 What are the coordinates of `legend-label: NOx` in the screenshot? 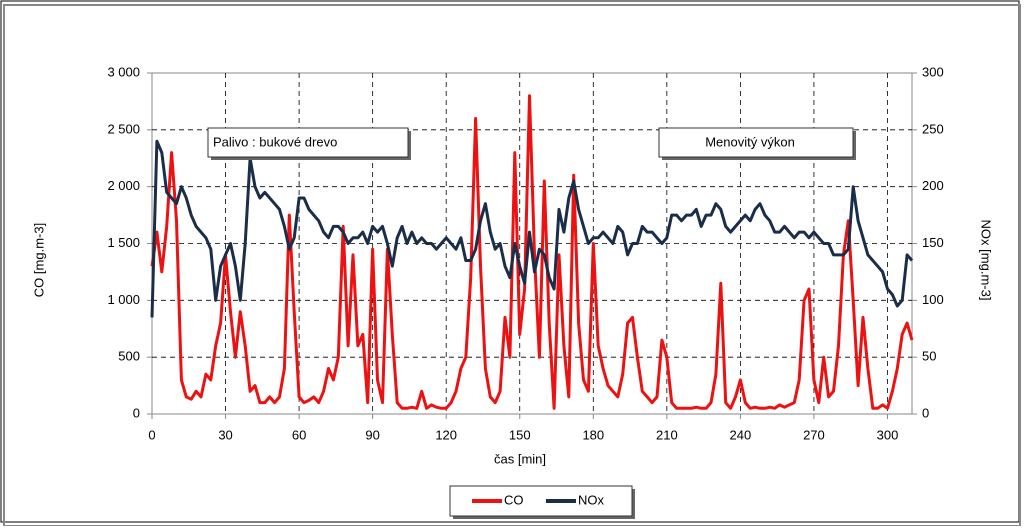 It's located at (591, 499).